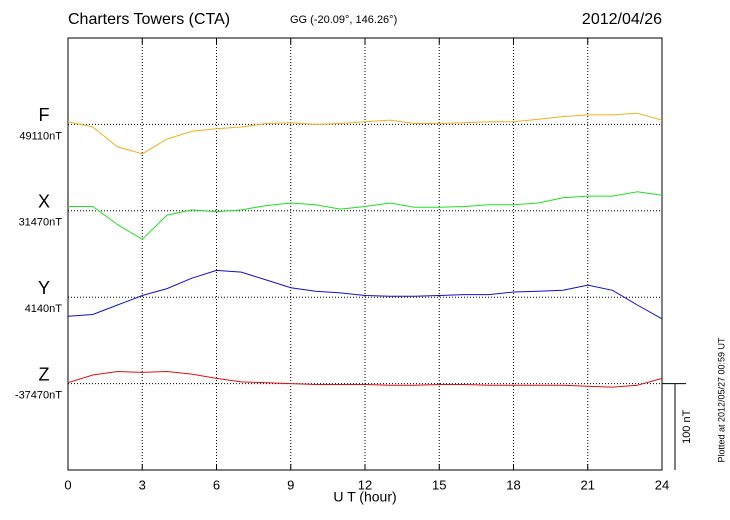  I want to click on baseline-label: 49110nT, so click(40, 136).